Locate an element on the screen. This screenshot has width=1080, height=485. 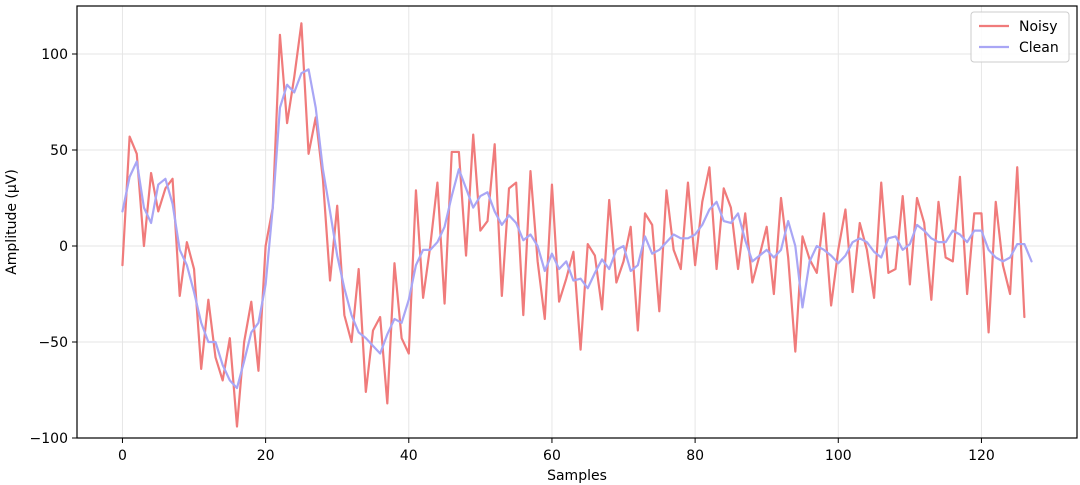
legend: Noisy Clean is located at coordinates (1020, 37).